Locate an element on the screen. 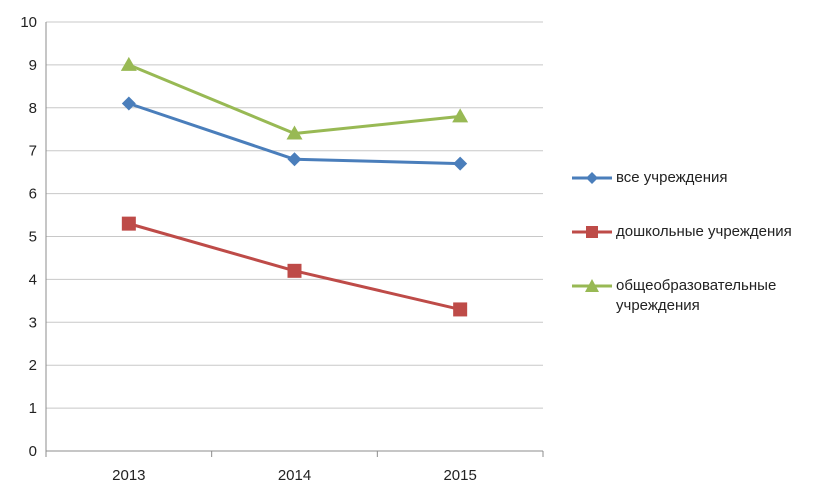 The height and width of the screenshot is (483, 832). x-tick-labels: 2013 2014 2015 is located at coordinates (294, 475).